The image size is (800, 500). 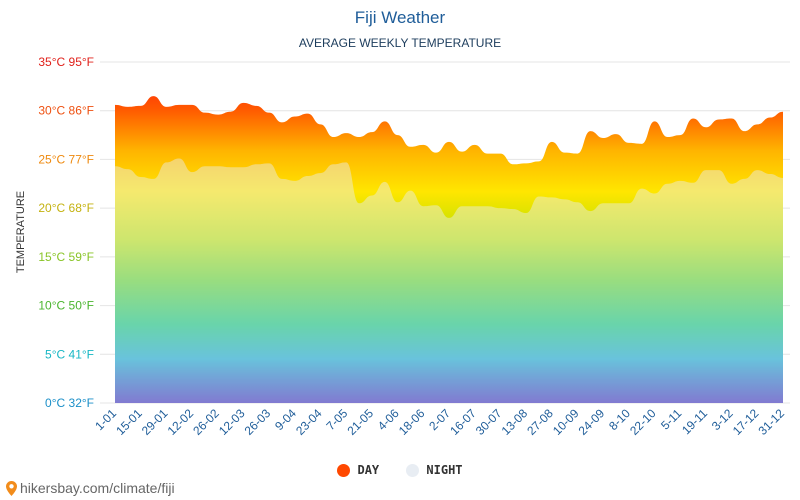 What do you see at coordinates (515, 422) in the screenshot?
I see `x-tick-label: 13-08` at bounding box center [515, 422].